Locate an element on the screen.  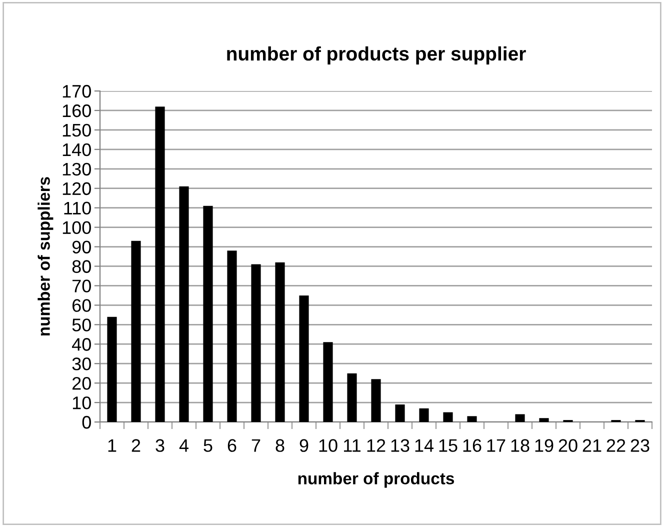
y-tick-label: 10 is located at coordinates (81, 403).